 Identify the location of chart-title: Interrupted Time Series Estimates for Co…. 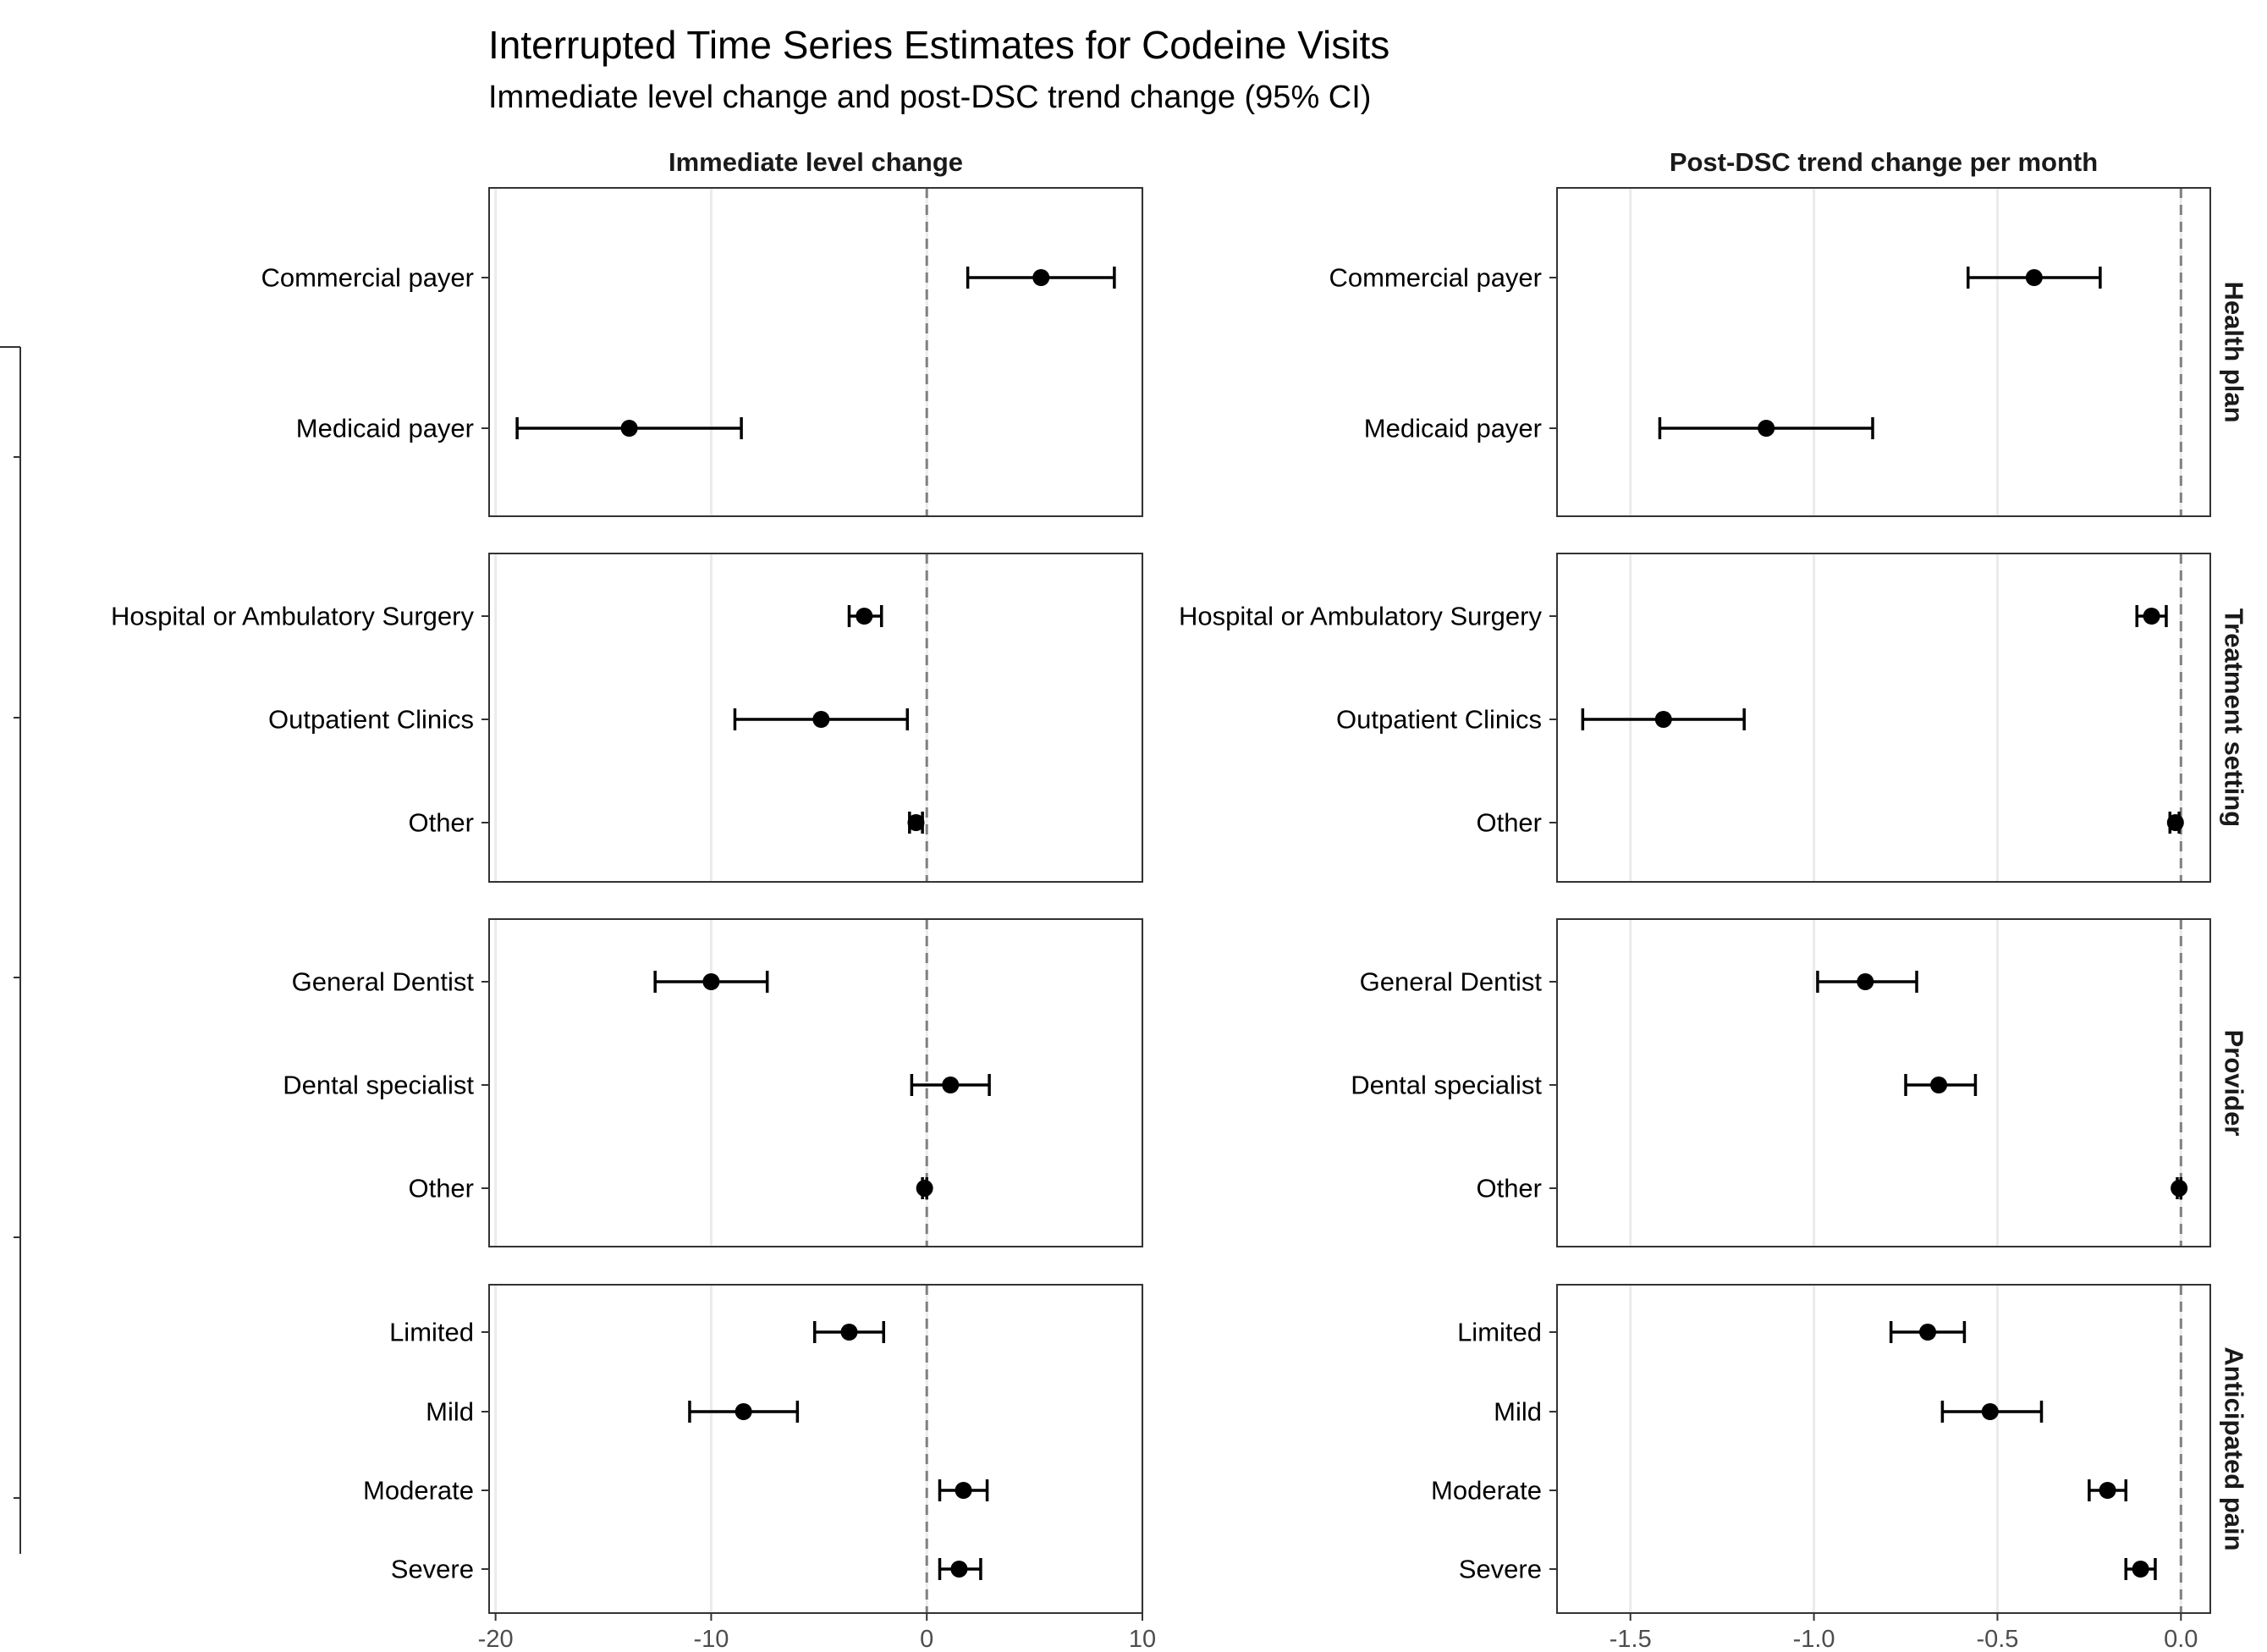
(939, 45).